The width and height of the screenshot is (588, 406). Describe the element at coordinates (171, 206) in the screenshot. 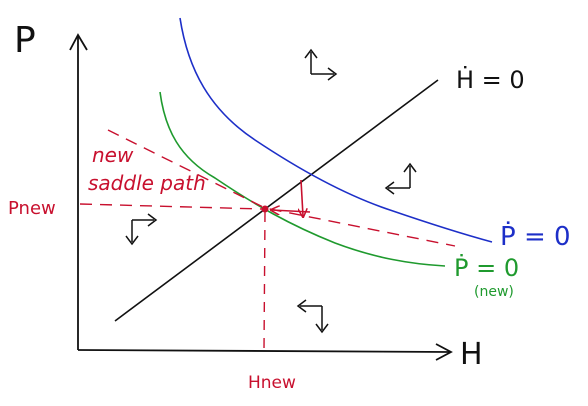

I see `p-new-guide-line` at that location.